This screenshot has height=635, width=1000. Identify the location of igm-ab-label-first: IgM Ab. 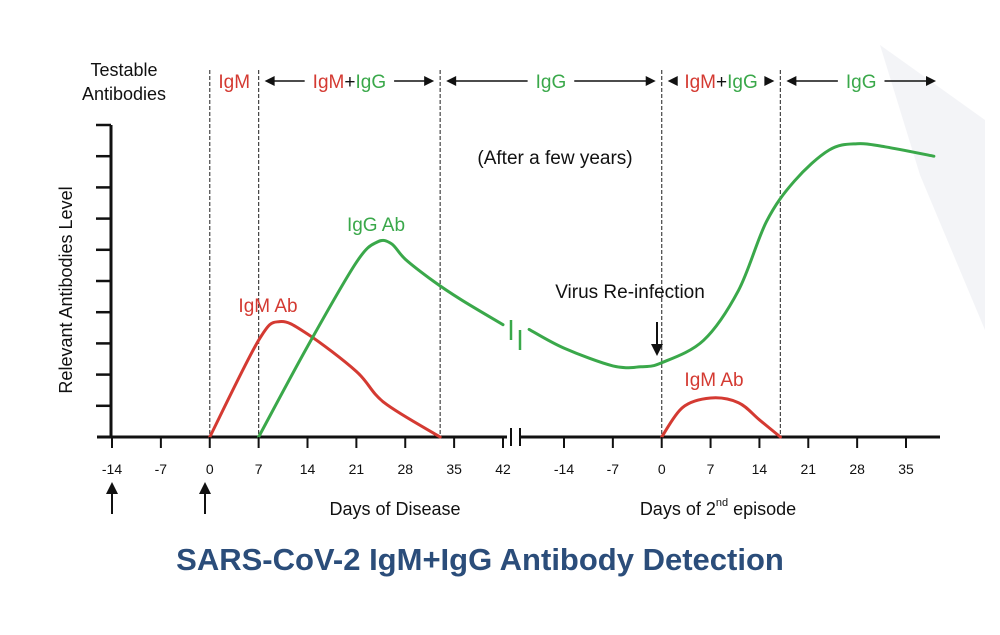
(267, 306).